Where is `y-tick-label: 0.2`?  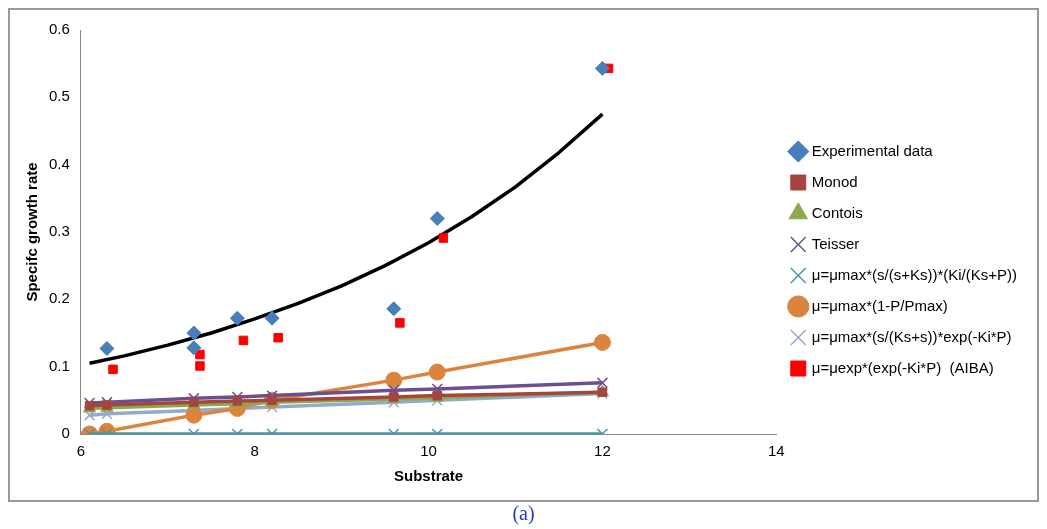 y-tick-label: 0.2 is located at coordinates (59, 298).